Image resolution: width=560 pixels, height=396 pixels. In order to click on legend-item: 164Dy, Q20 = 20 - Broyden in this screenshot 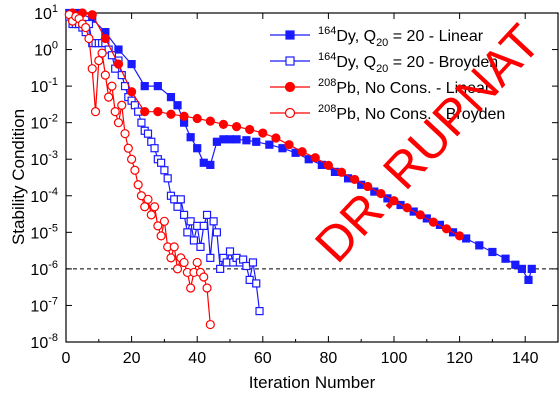, I will do `click(384, 63)`.